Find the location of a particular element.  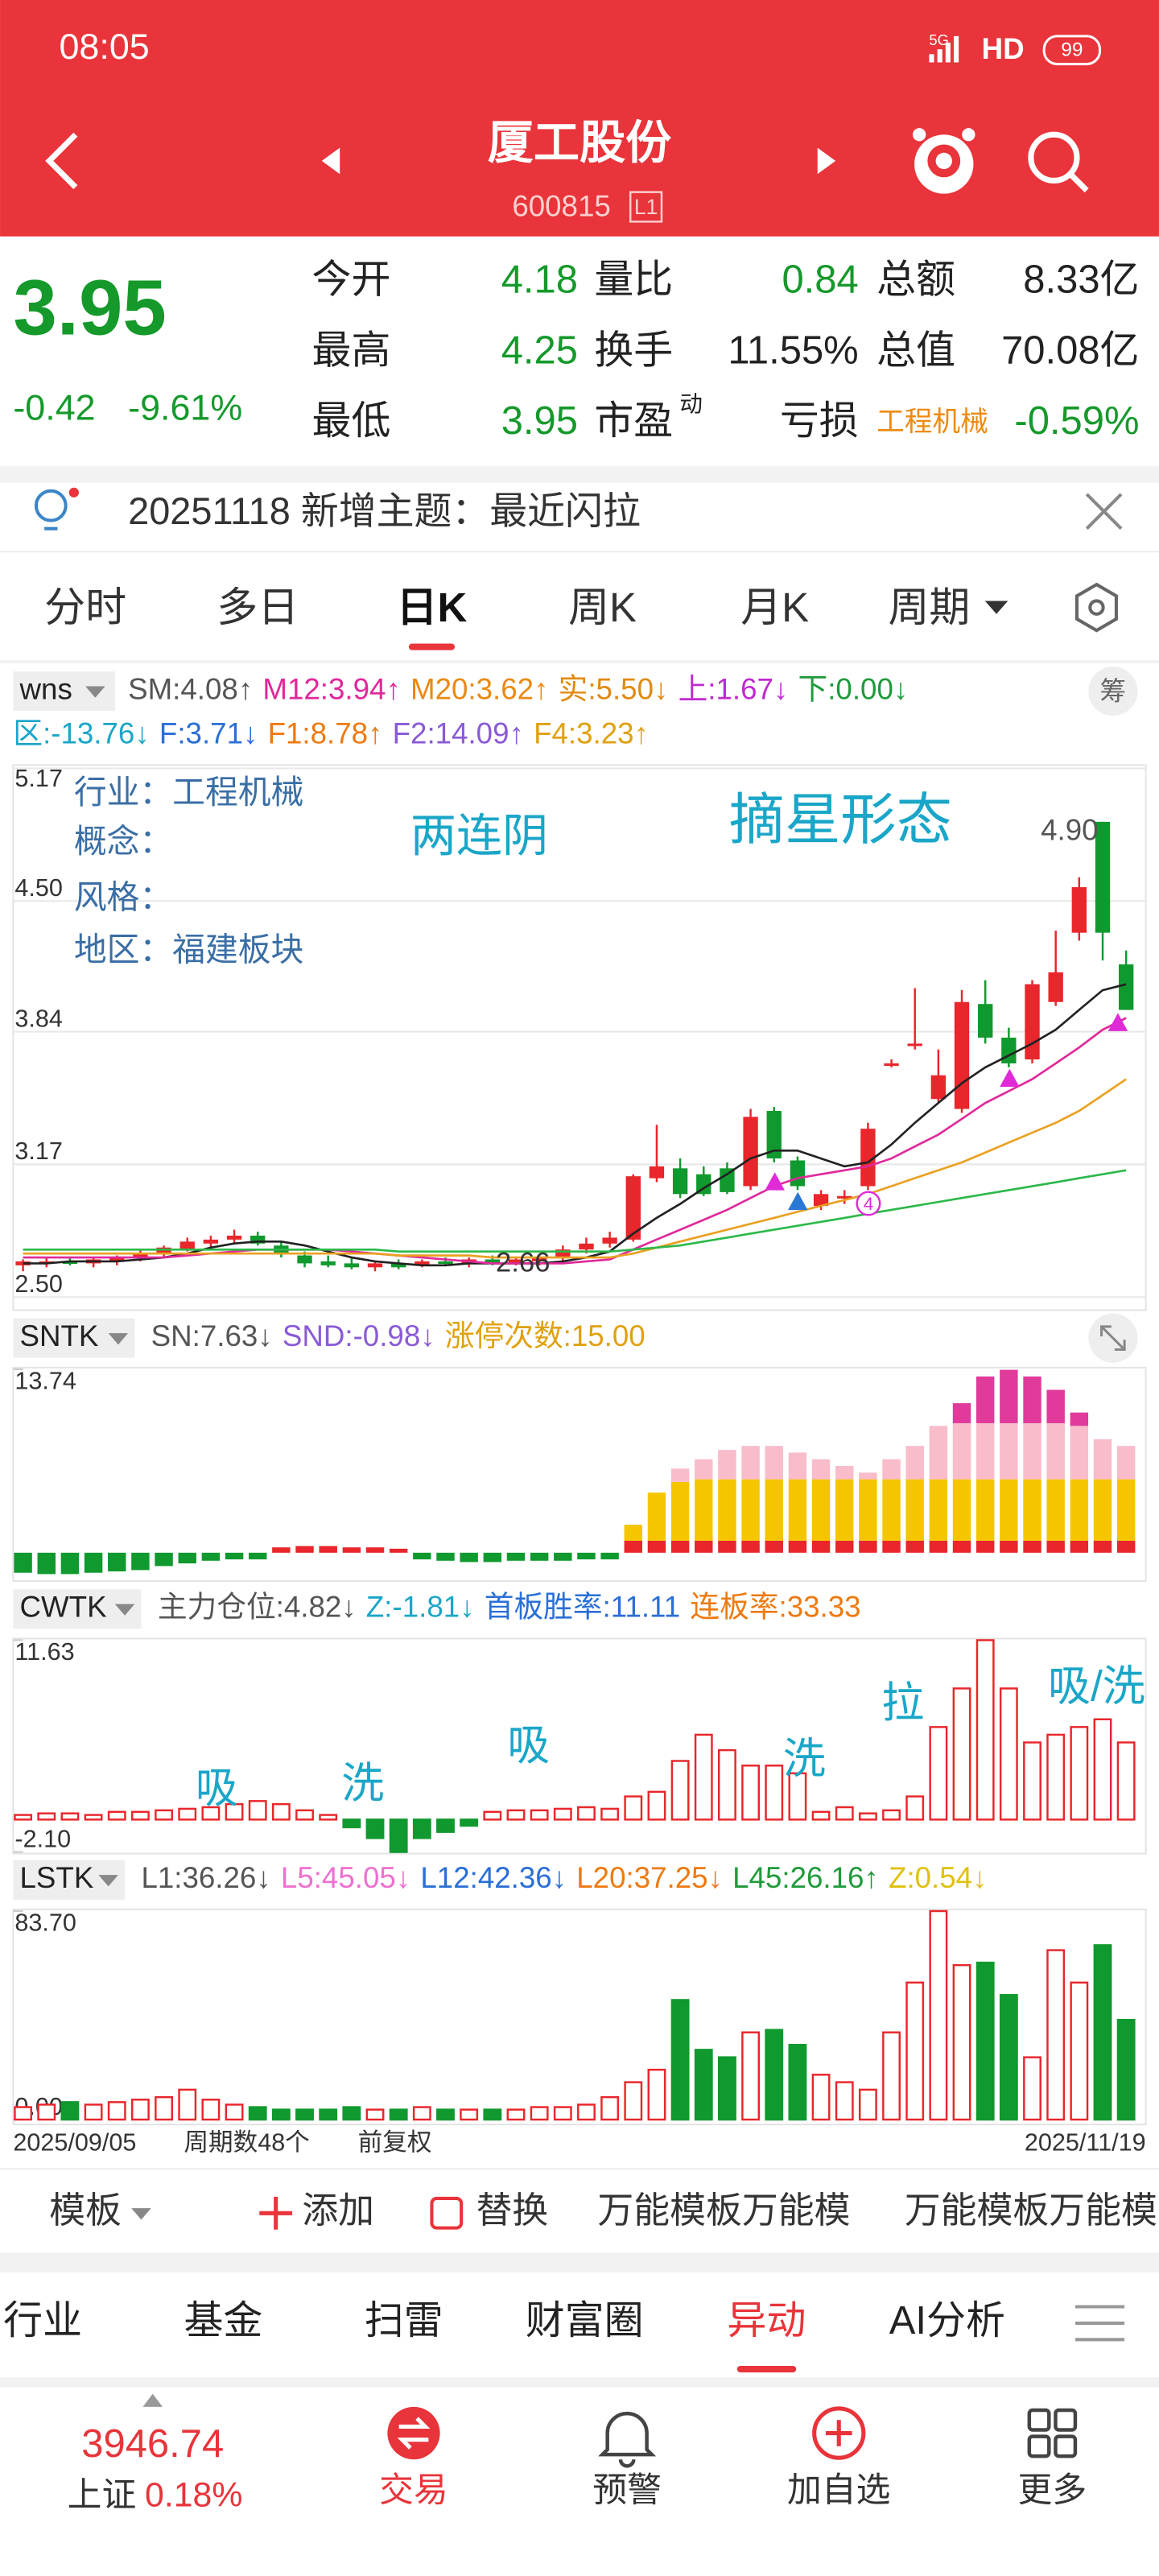

toolbar-item: 模板 is located at coordinates (85, 2210).